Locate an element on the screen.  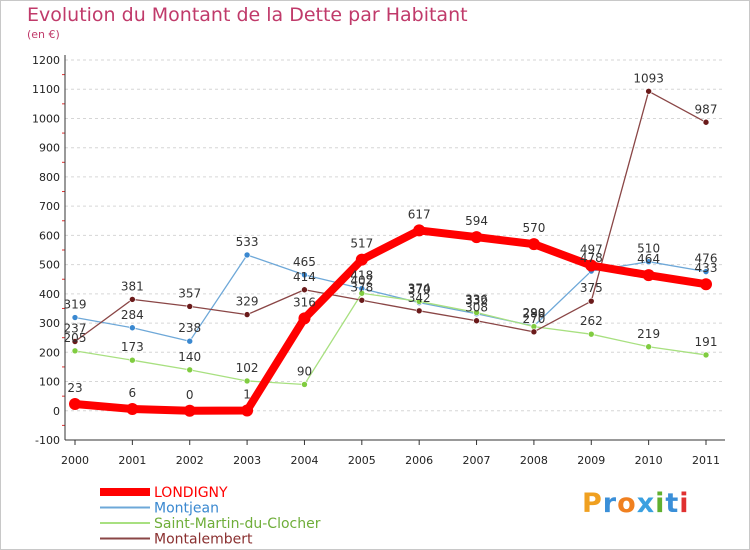
data-label-londigny-2009: 497 is located at coordinates (591, 249).